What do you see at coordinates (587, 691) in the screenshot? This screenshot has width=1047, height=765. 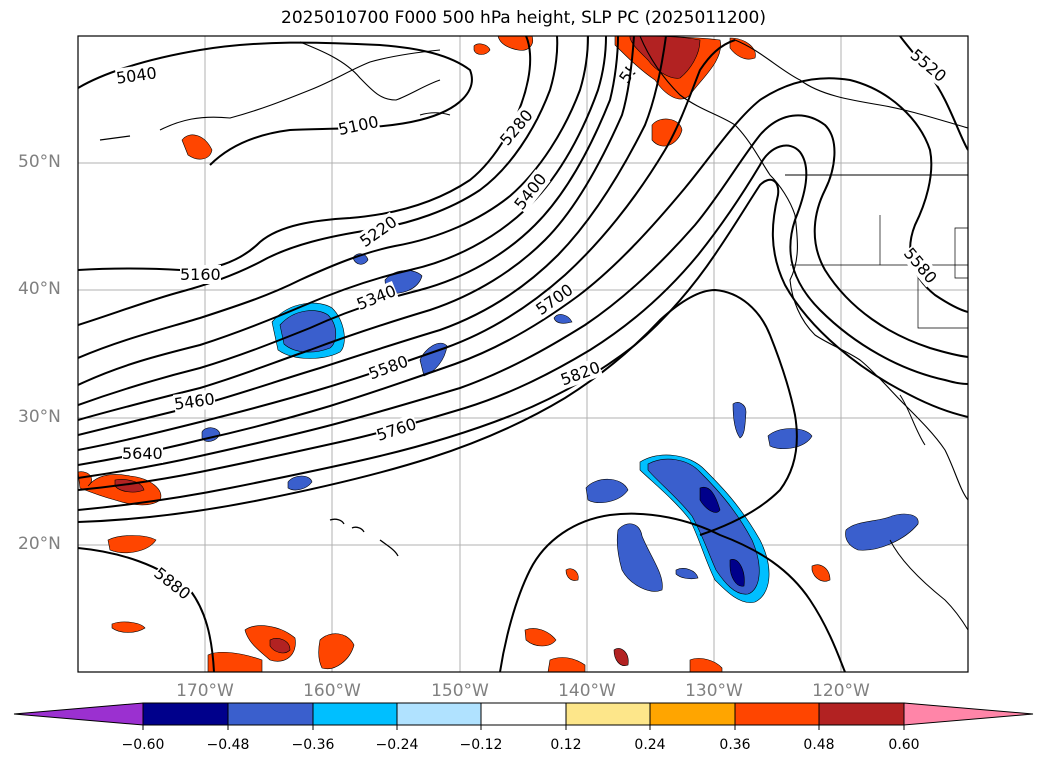 I see `lon-label: 140°W` at bounding box center [587, 691].